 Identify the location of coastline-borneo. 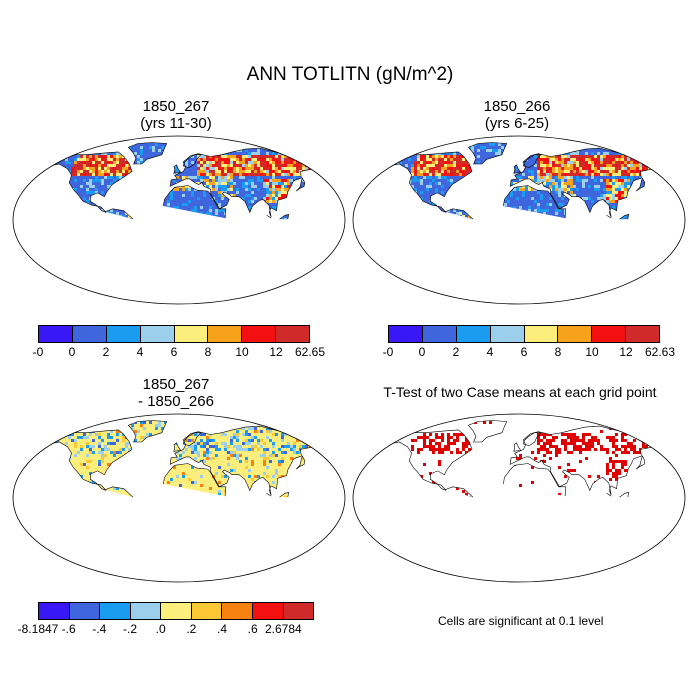
(284, 216).